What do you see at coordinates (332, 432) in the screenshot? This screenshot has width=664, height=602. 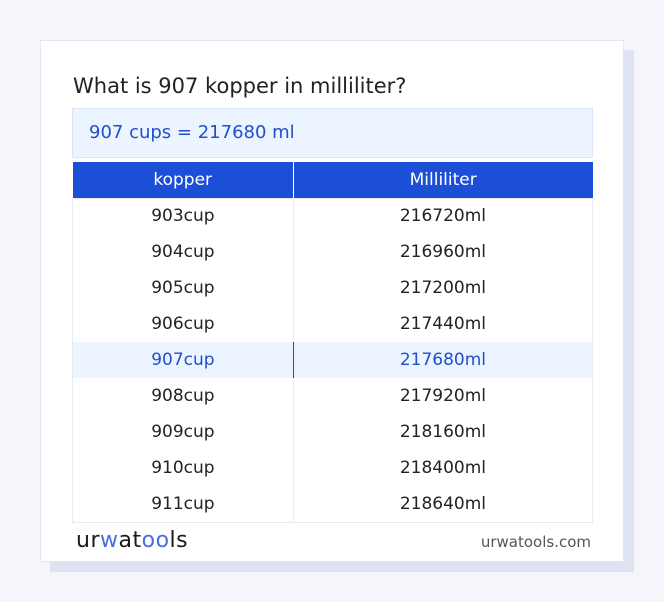 I see `table-row: 909cup 218160ml` at bounding box center [332, 432].